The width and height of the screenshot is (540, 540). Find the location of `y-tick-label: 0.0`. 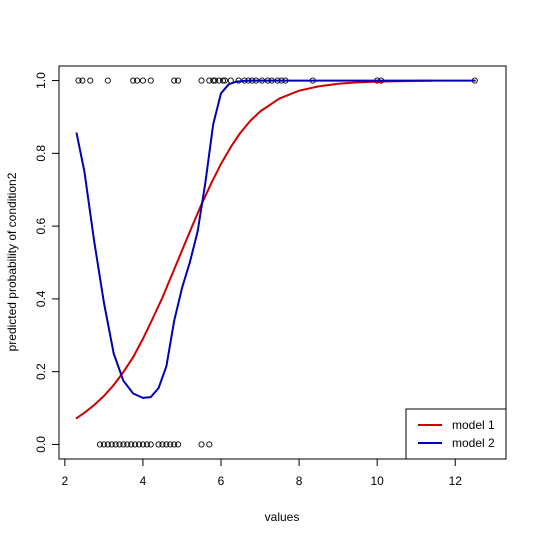

y-tick-label: 0.0 is located at coordinates (41, 444).